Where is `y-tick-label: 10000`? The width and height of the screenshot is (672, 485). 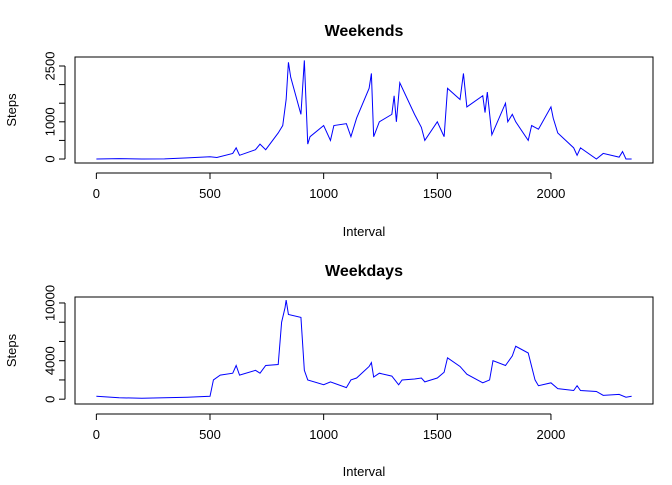 y-tick-label: 10000 is located at coordinates (49, 303).